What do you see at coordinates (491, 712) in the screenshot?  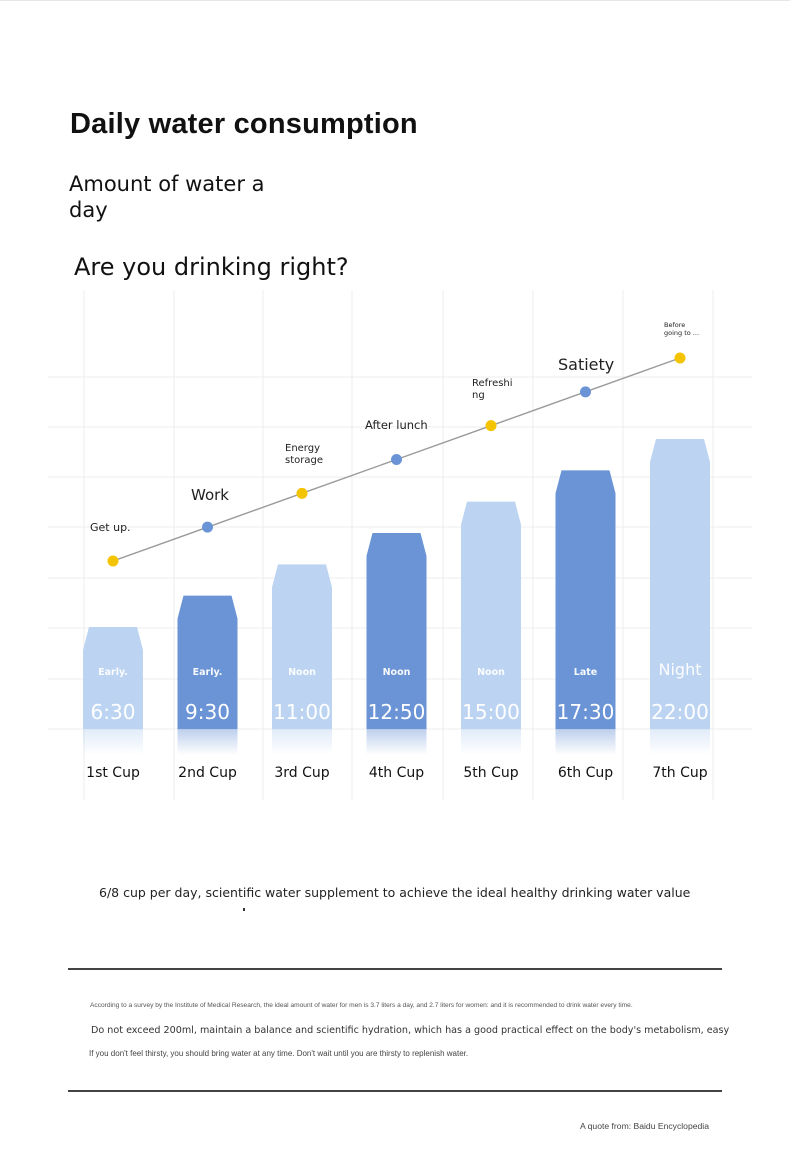 I see `bar-time-label: 15:00` at bounding box center [491, 712].